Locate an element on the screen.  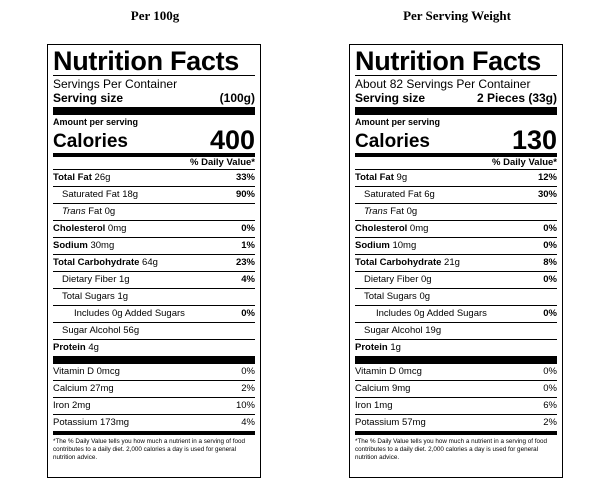
serving-size-row: Serving size (100g) is located at coordinates (154, 99).